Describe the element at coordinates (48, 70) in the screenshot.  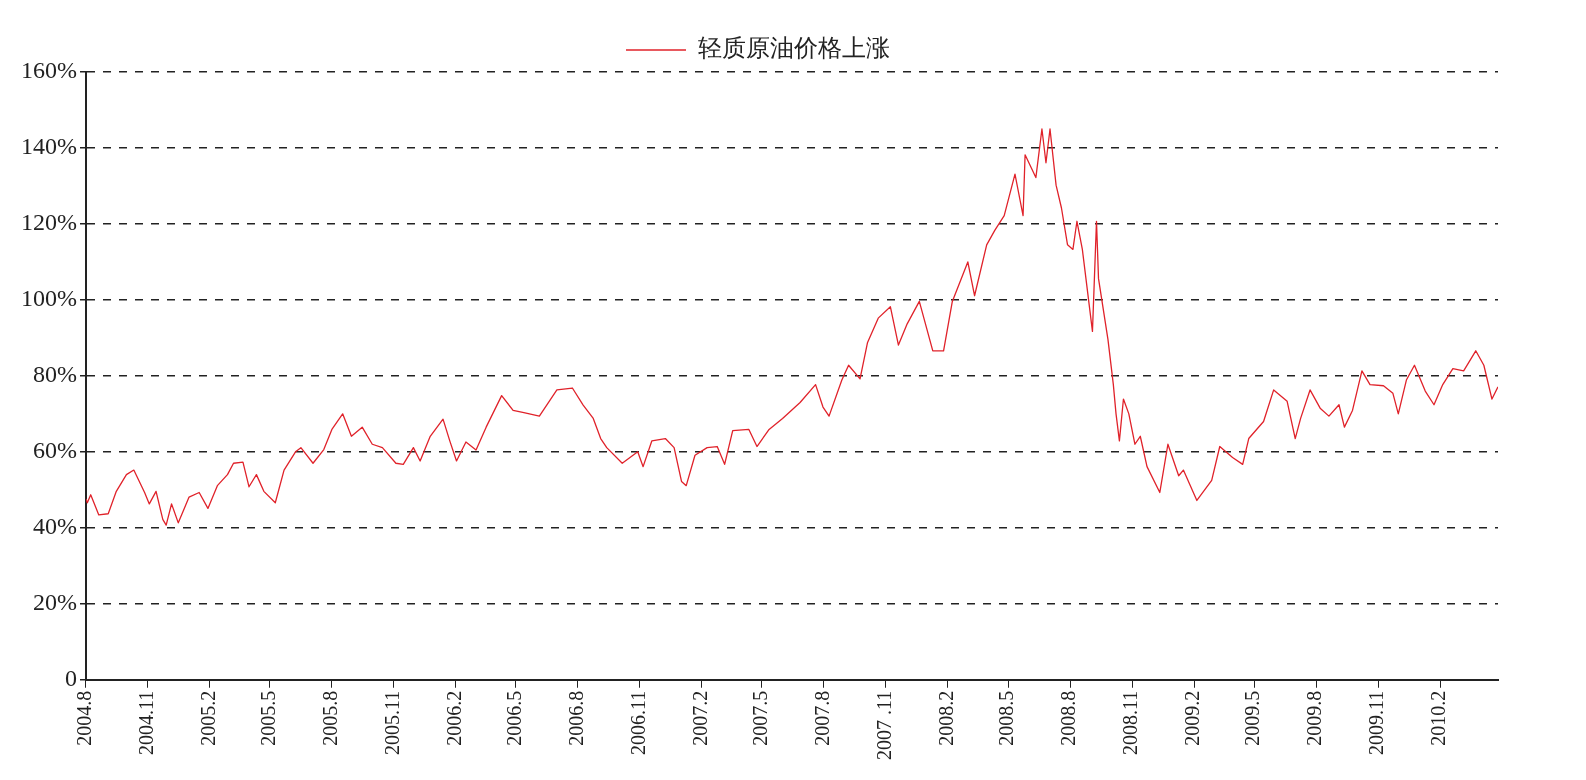
I see `y-tick-label: 160%` at that location.